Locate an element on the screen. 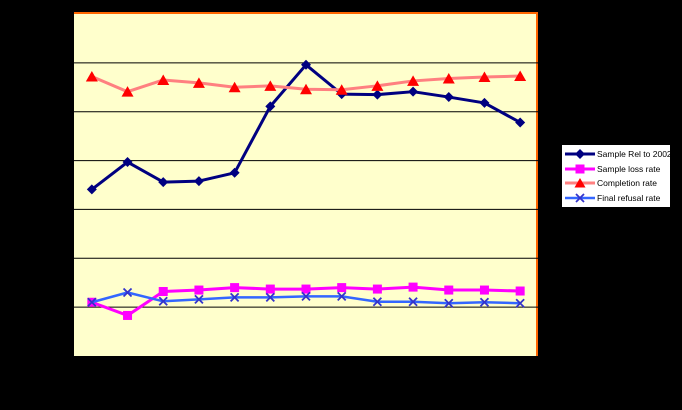 This screenshot has width=682, height=410. legend-label: Completion rate is located at coordinates (627, 183).